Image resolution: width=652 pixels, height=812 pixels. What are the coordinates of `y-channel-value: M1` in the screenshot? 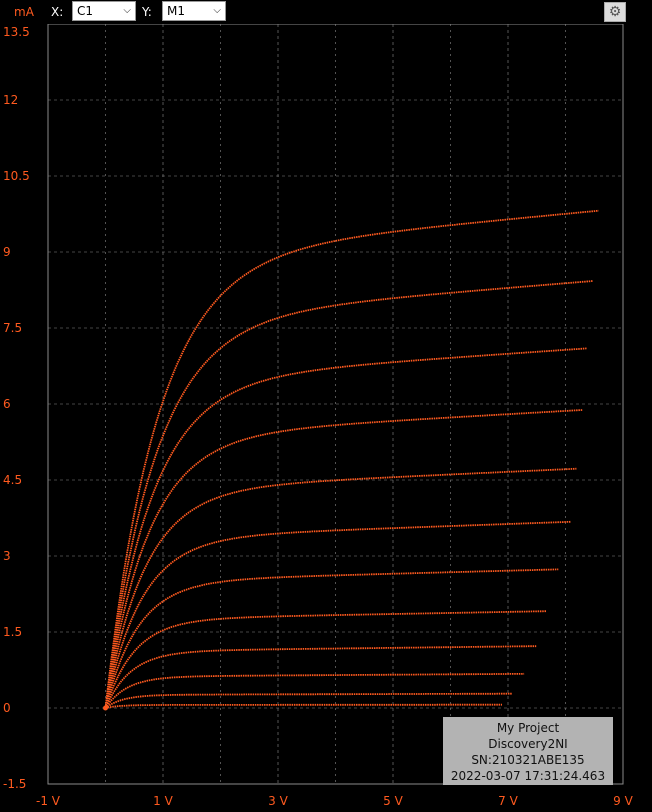 It's located at (176, 11).